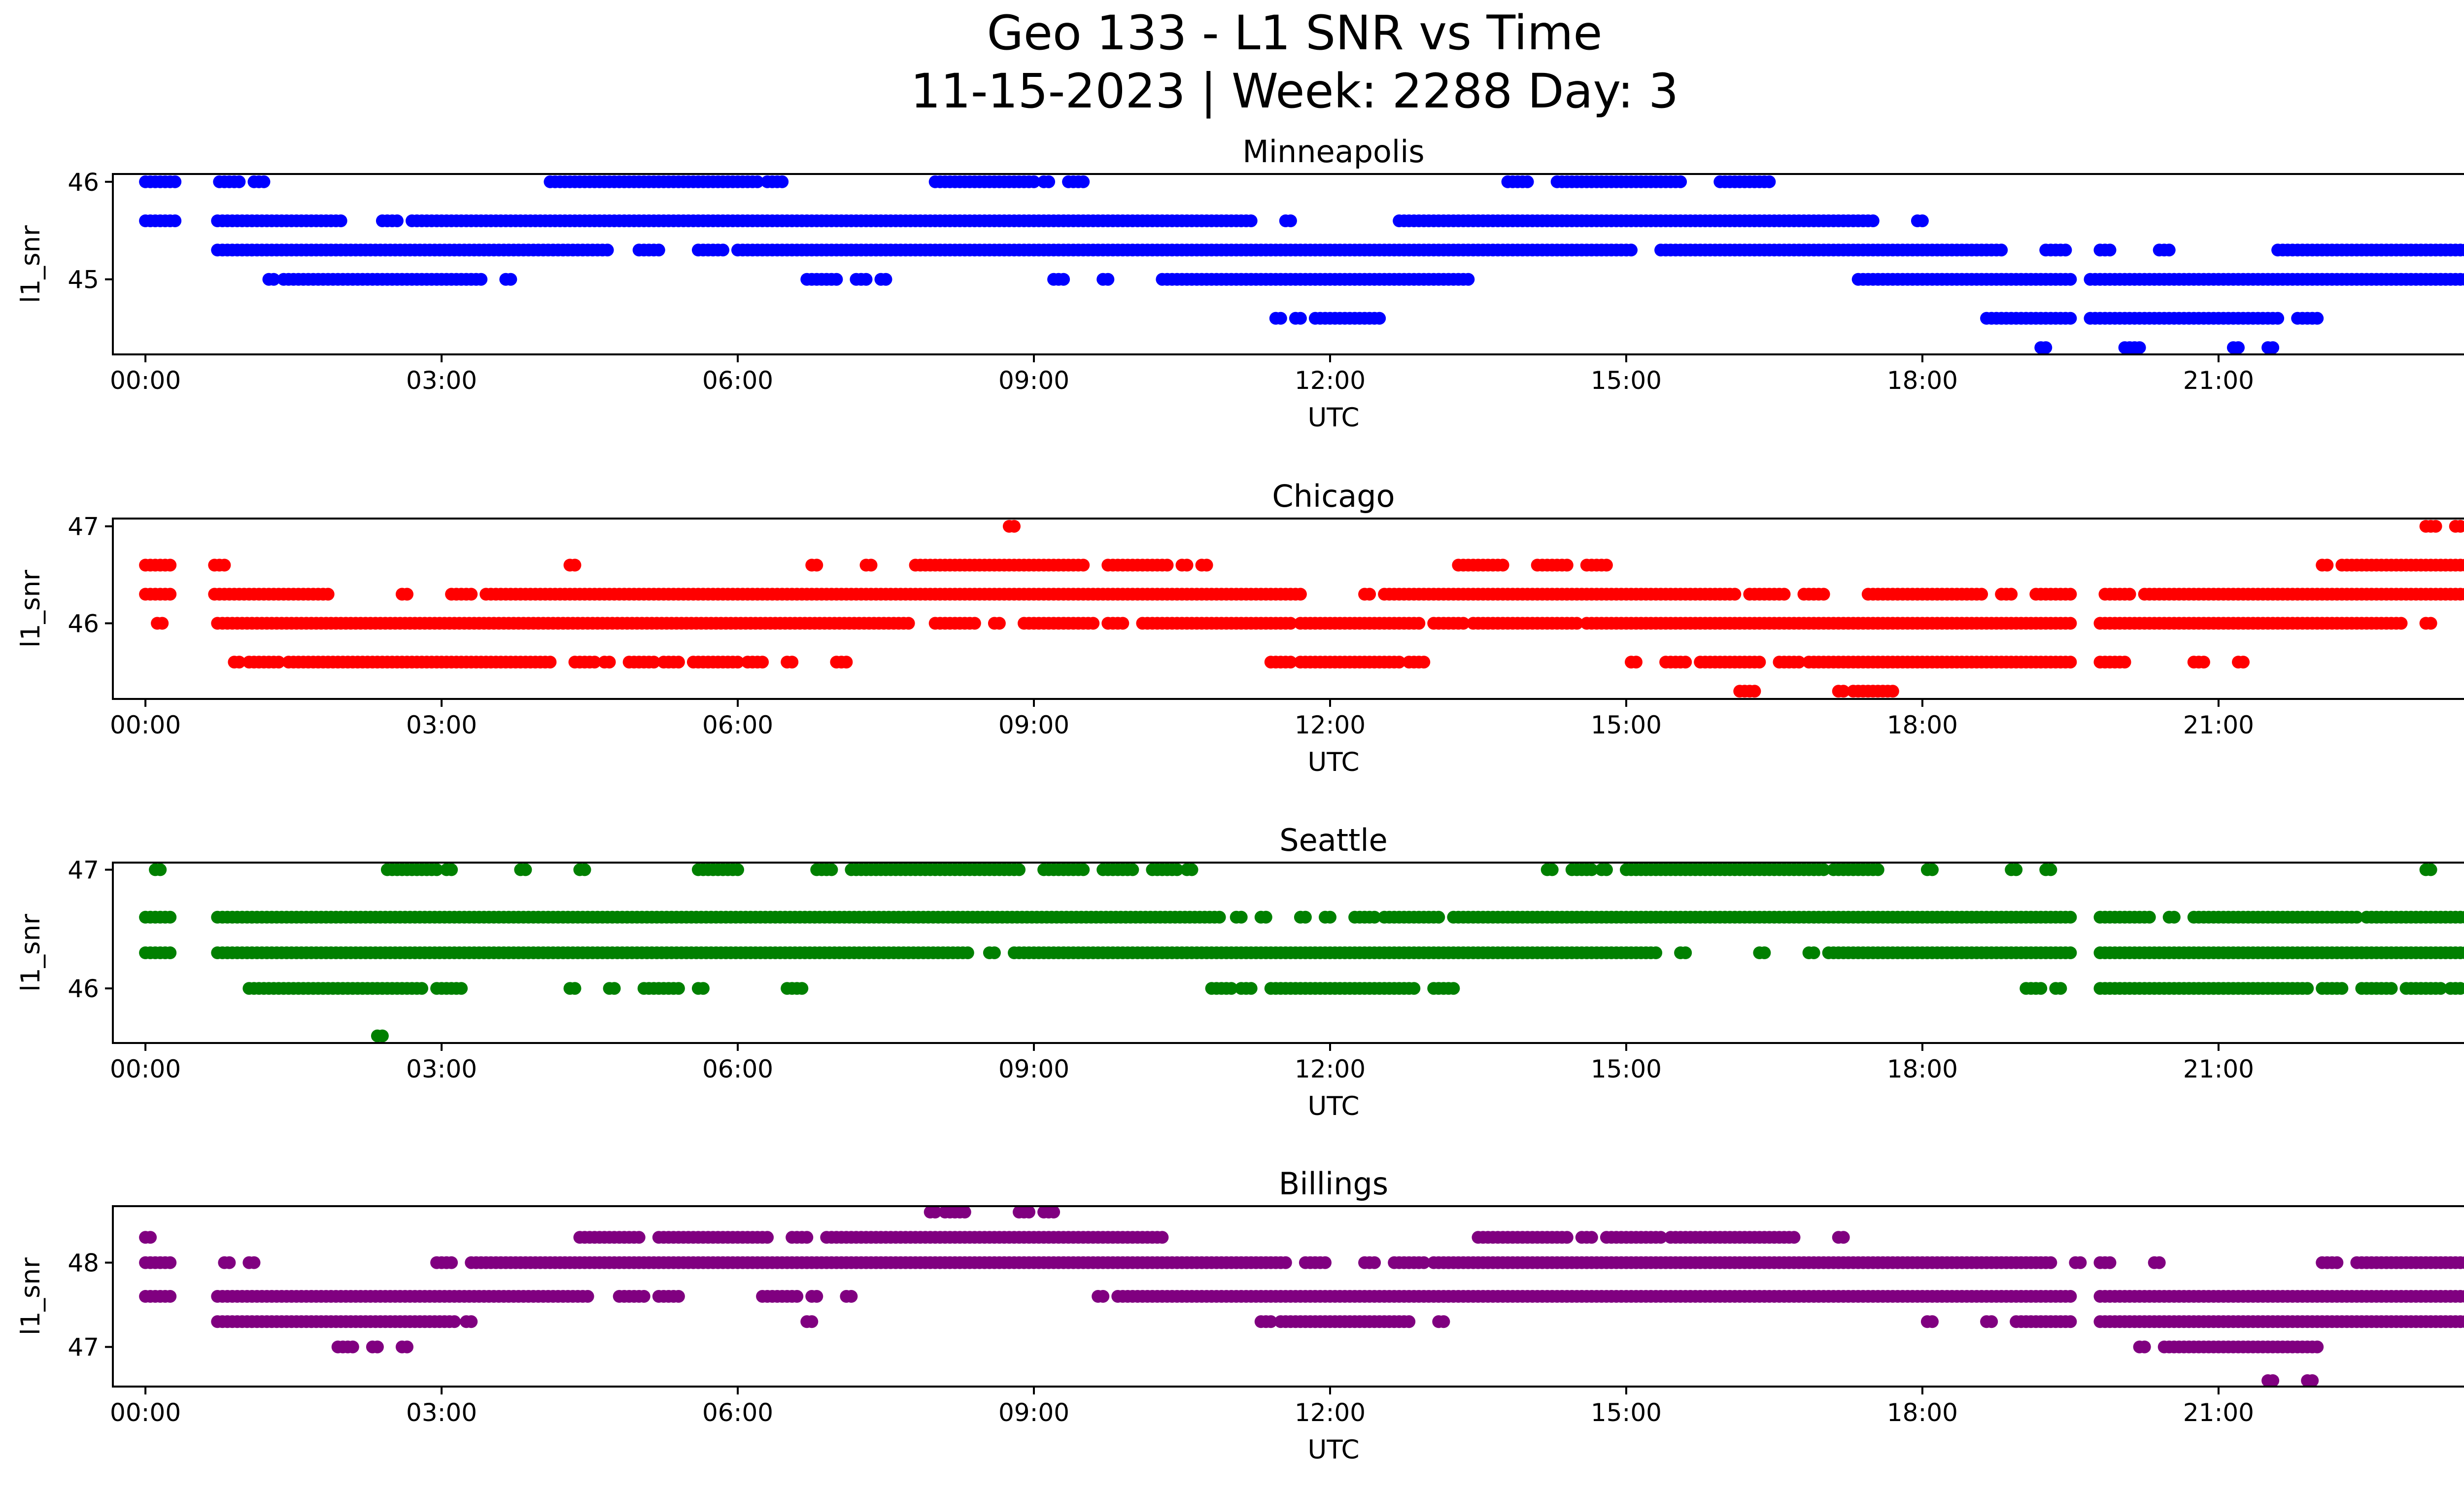 This screenshot has width=2464, height=1495. What do you see at coordinates (1033, 1412) in the screenshot?
I see `x-tick-label-billings-3: 09:00` at bounding box center [1033, 1412].